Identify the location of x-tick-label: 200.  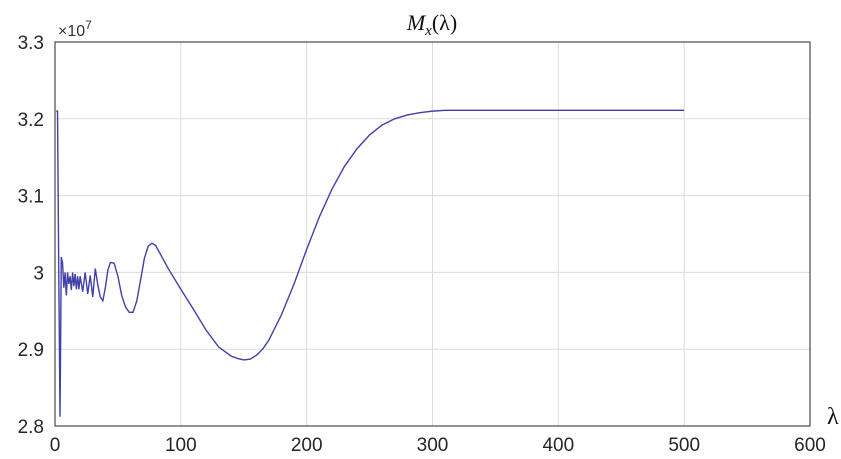
(307, 445).